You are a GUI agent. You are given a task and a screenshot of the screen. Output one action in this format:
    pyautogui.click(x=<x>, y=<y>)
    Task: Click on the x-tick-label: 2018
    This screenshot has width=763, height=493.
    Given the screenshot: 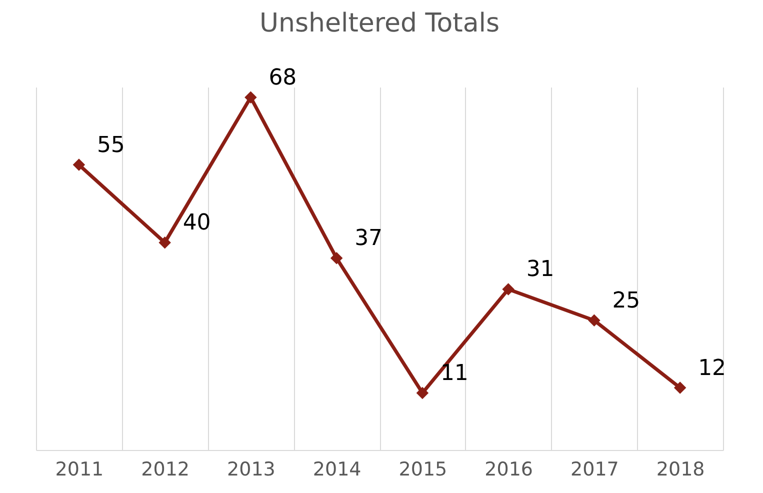 What is the action you would take?
    pyautogui.click(x=680, y=469)
    